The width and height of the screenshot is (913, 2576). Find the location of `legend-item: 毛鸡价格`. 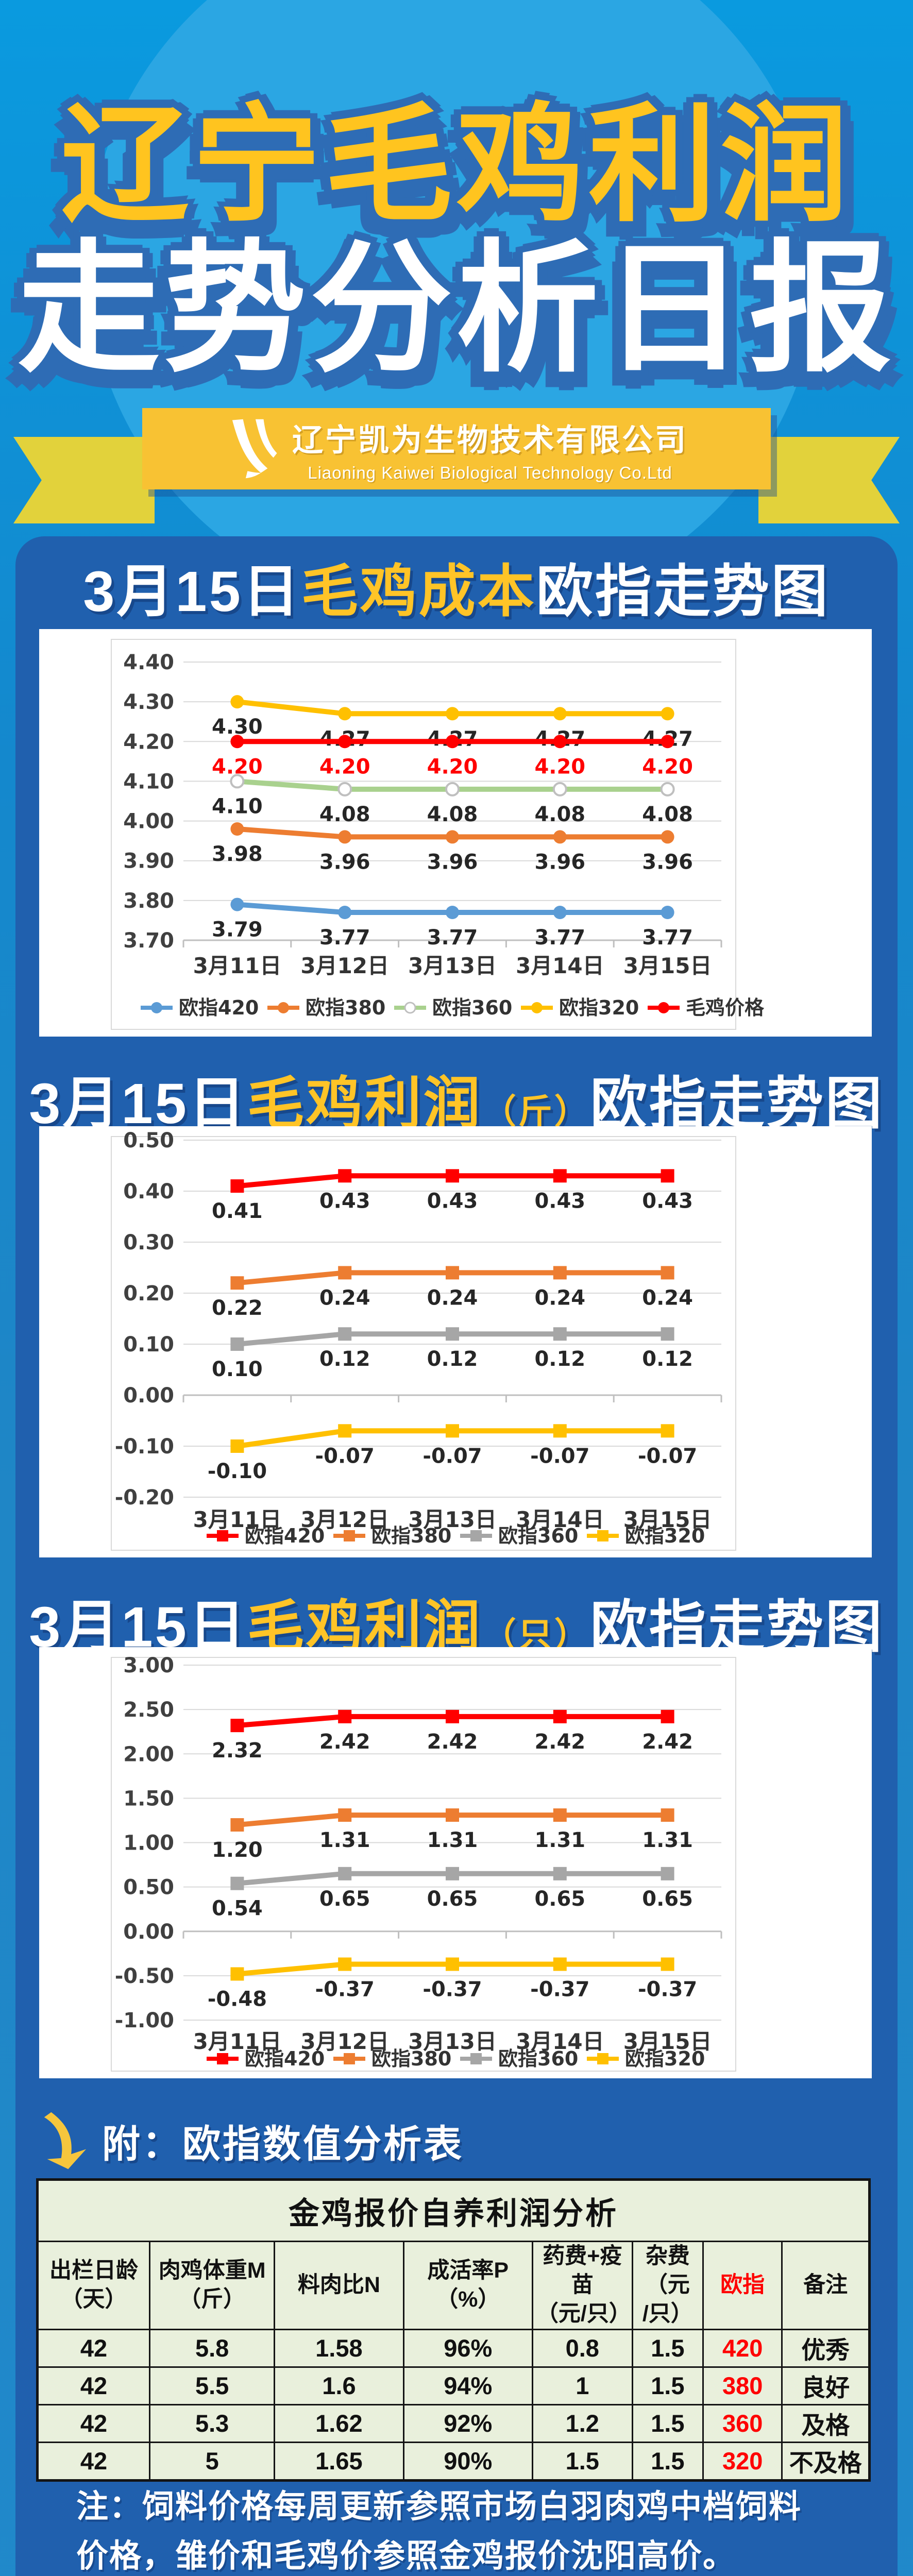

legend-item: 毛鸡价格 is located at coordinates (706, 1007).